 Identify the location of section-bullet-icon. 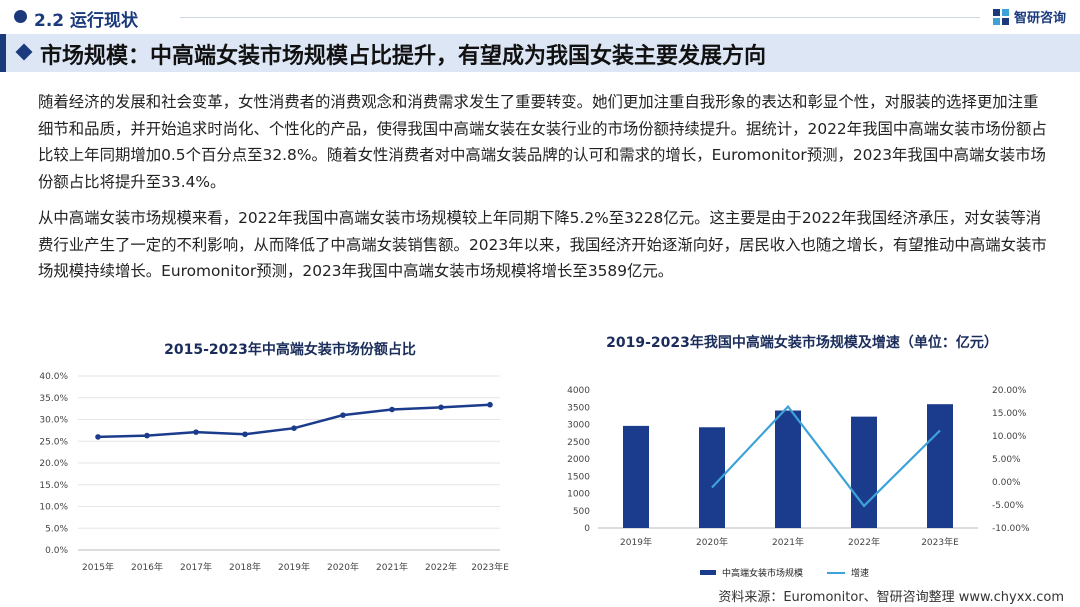
(20, 16).